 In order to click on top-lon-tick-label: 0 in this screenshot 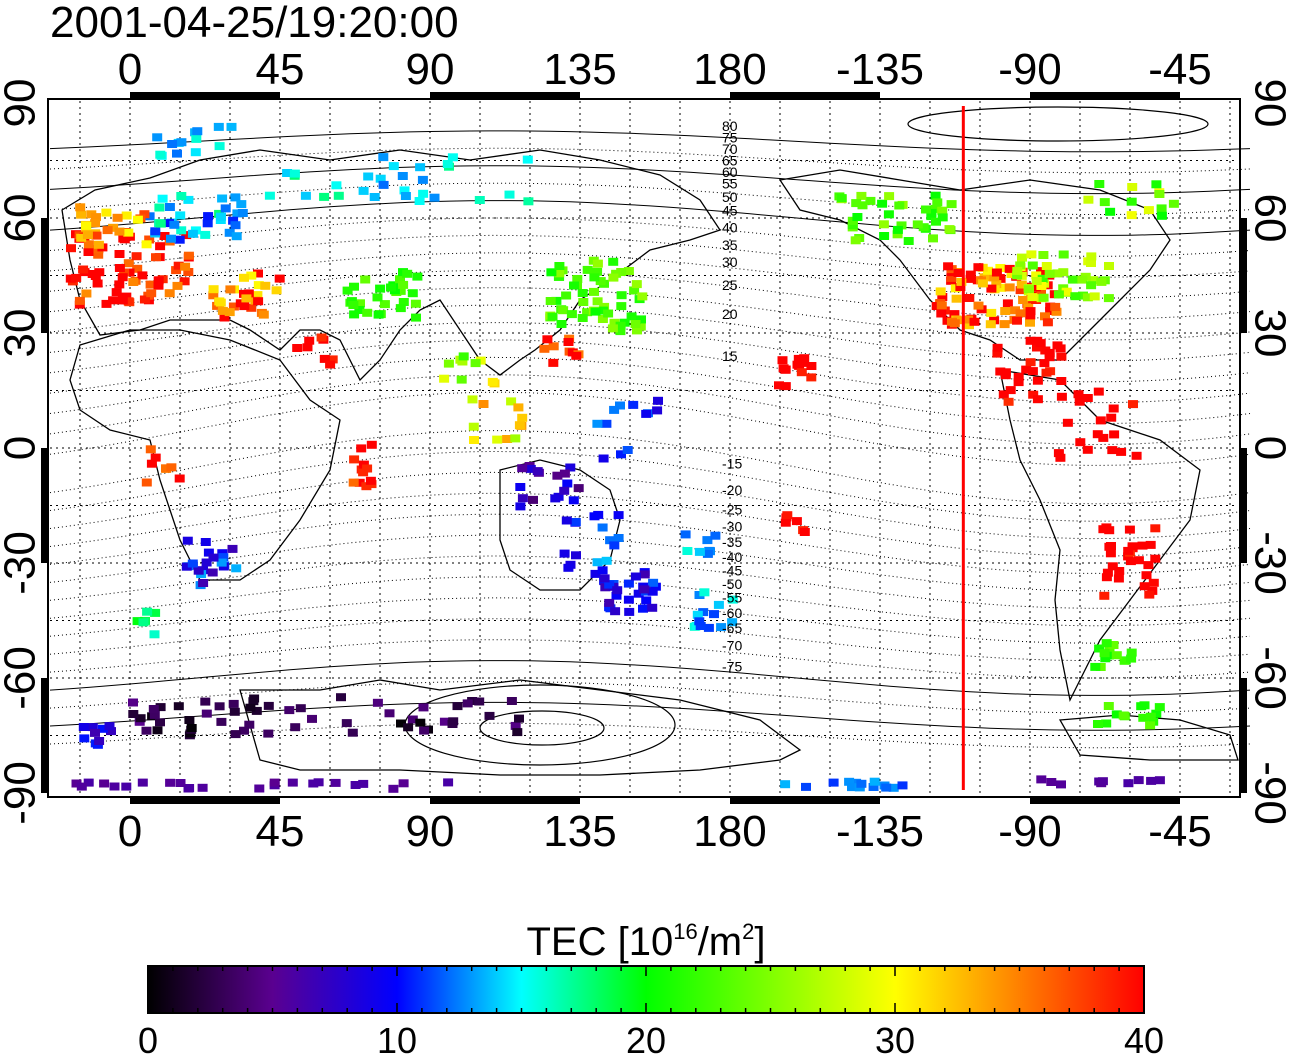, I will do `click(130, 69)`.